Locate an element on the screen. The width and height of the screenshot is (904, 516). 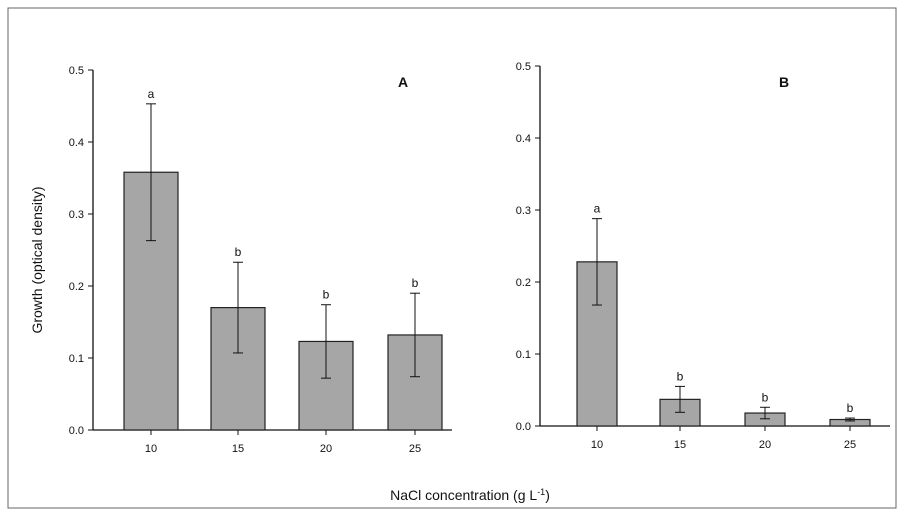
panel-a-y-tick-label: 0.1 is located at coordinates (76, 359).